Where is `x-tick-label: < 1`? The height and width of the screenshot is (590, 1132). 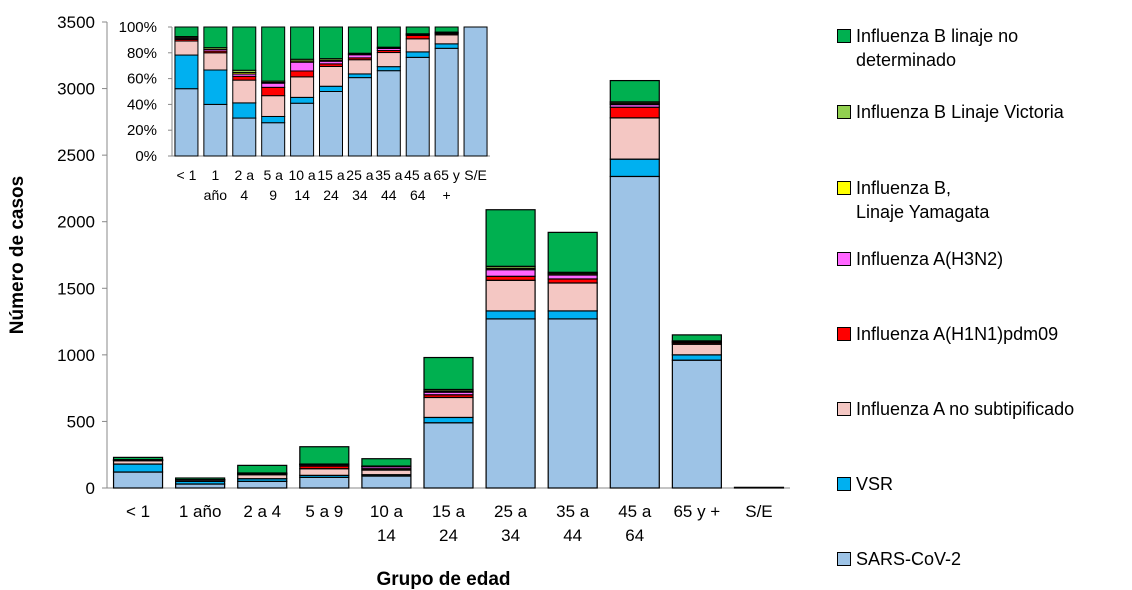
x-tick-label: < 1 is located at coordinates (138, 511).